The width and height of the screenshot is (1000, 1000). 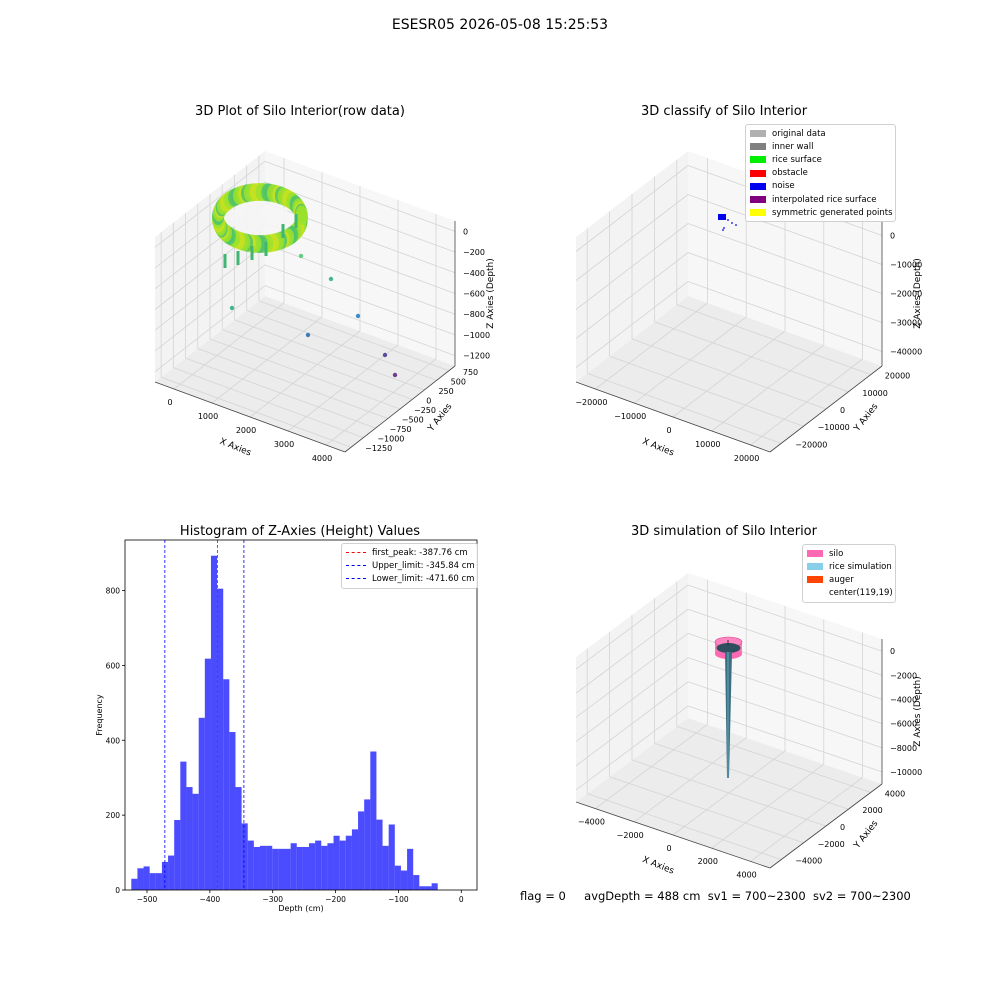 I want to click on noise-point-cluster, so click(x=722, y=217).